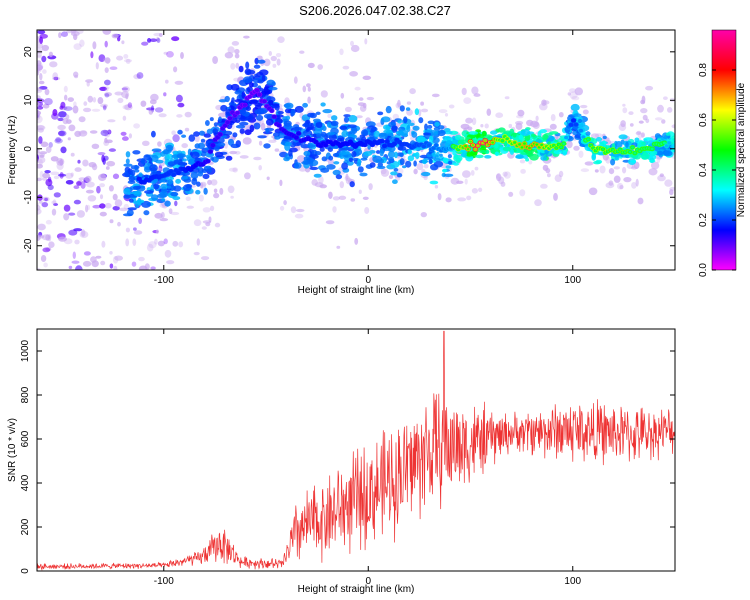 The height and width of the screenshot is (600, 750). What do you see at coordinates (12, 150) in the screenshot?
I see `spectrogram-y-label: Frequency (Hz)` at bounding box center [12, 150].